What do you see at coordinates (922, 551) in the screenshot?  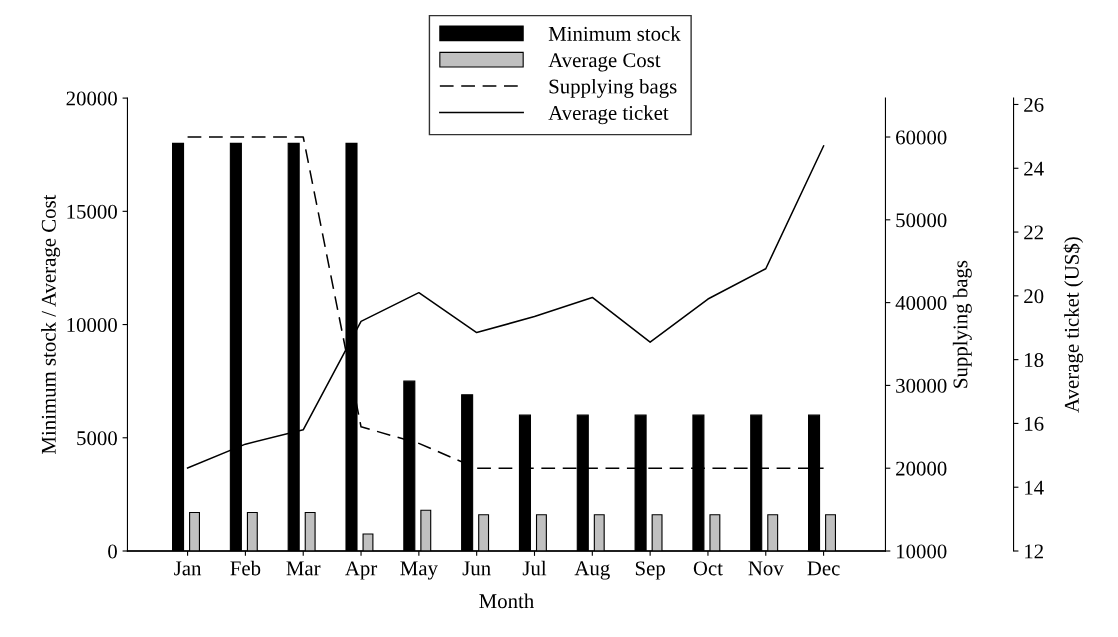 I see `y2-tick-label: 10000` at bounding box center [922, 551].